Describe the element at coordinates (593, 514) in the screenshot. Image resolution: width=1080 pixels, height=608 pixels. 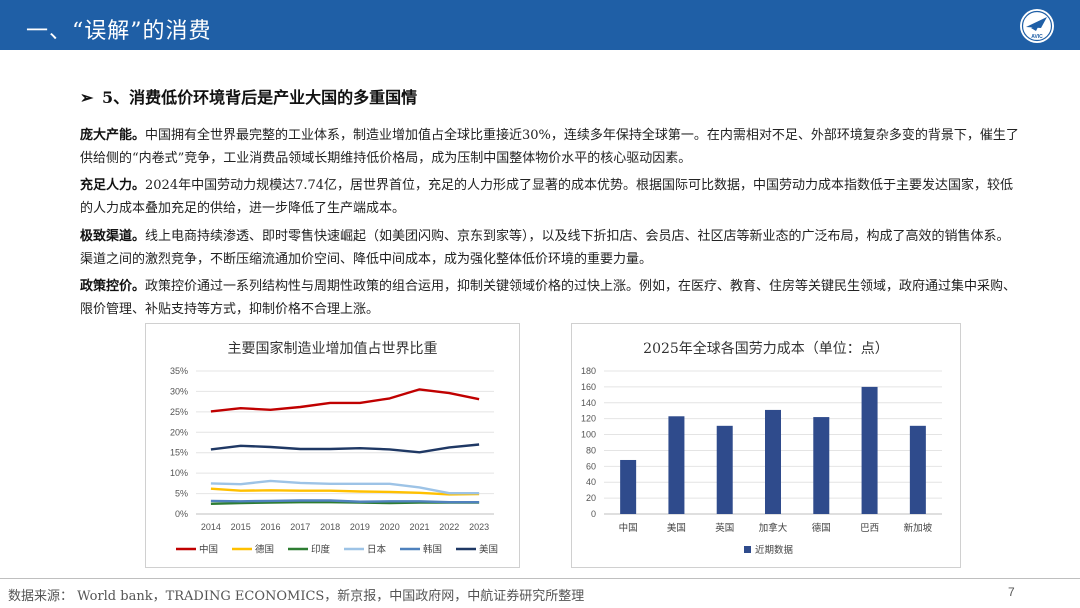
I see `y-tick-label: 0` at that location.